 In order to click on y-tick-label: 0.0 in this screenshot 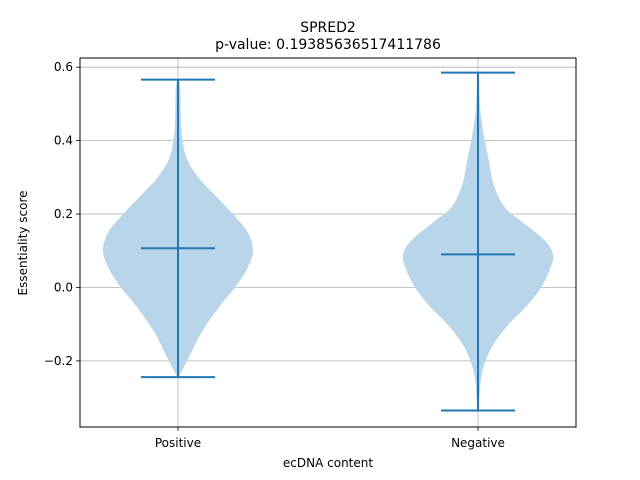, I will do `click(63, 287)`.